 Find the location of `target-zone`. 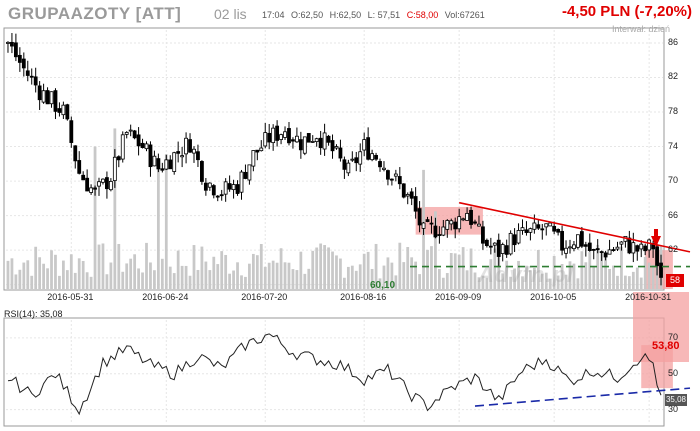

target-zone is located at coordinates (661, 327).